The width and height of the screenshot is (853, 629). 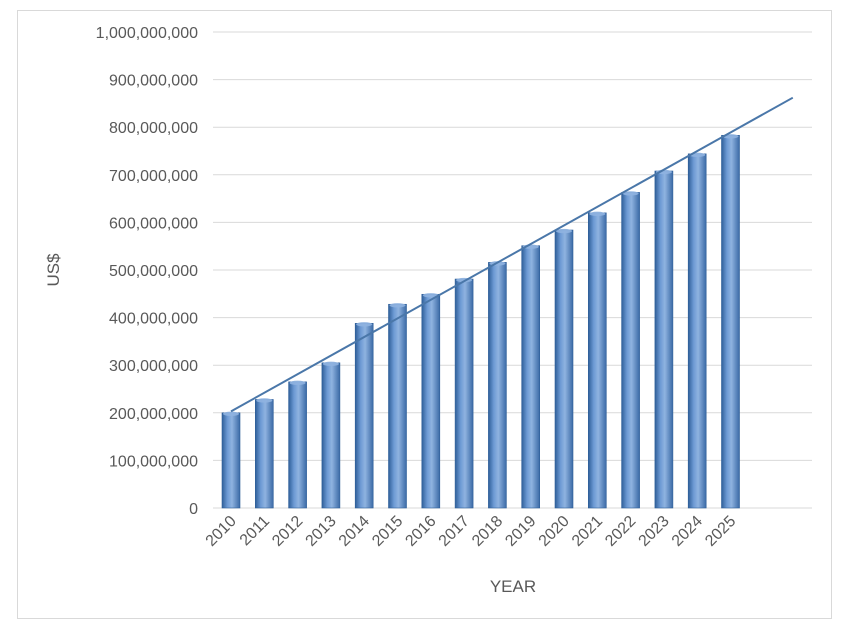 I want to click on bar-2012, so click(x=297, y=444).